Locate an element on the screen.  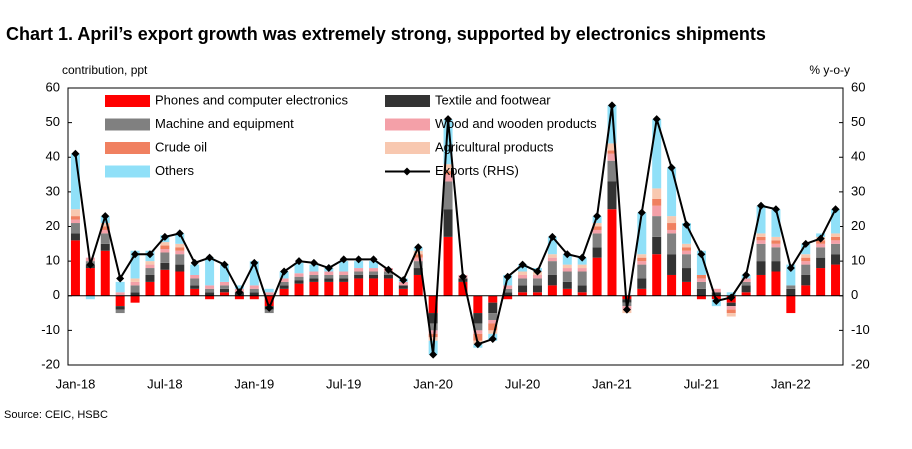
y-tick-label: -20 is located at coordinates (50, 363).